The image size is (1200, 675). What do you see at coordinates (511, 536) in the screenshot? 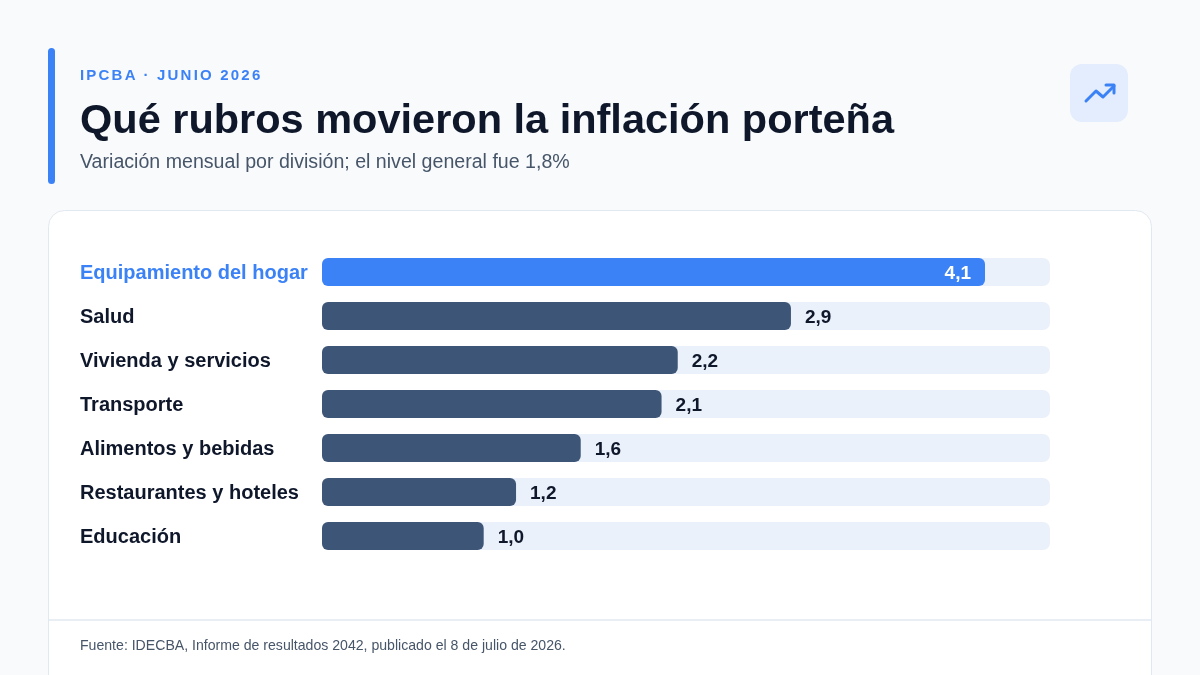
I see `data-label: 1,0` at bounding box center [511, 536].